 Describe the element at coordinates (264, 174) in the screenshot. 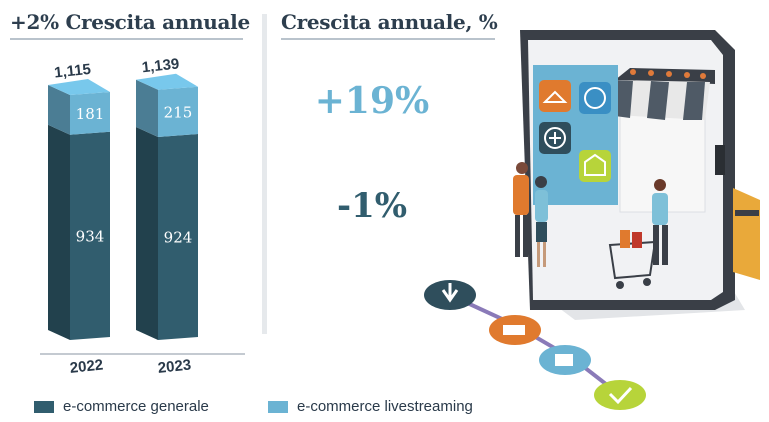

I see `section-divider` at that location.